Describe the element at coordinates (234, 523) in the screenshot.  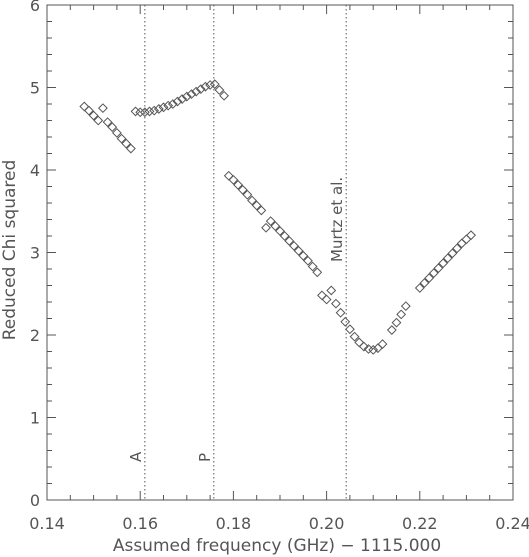
I see `x-tick-label: 0.18` at that location.